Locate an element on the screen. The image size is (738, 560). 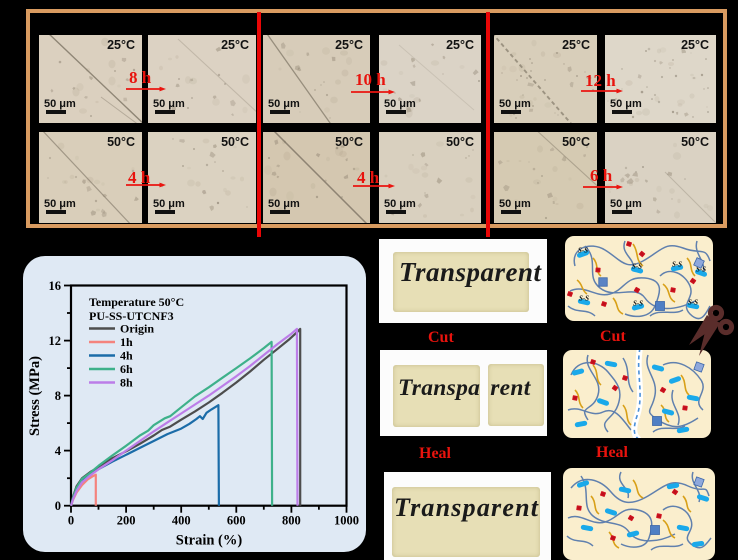
svg-text: 800 is located at coordinates (291, 521).